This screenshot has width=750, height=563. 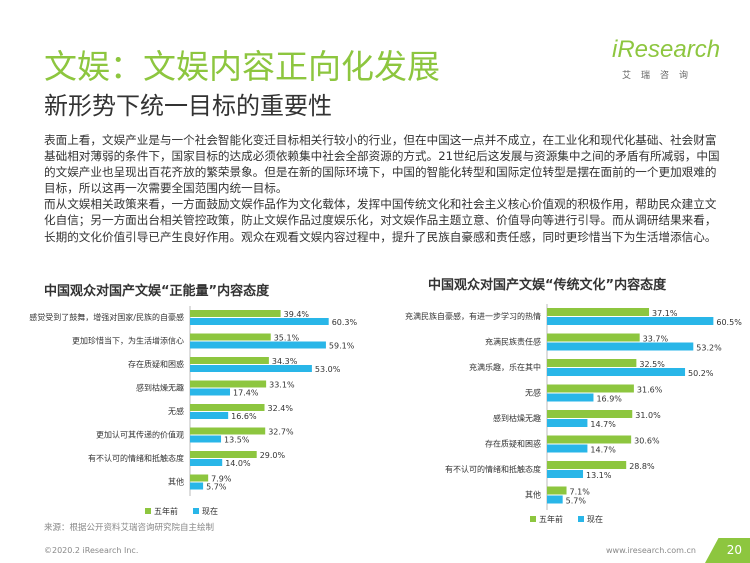 I want to click on footer-website: www.iresearch.com.cn, so click(x=651, y=550).